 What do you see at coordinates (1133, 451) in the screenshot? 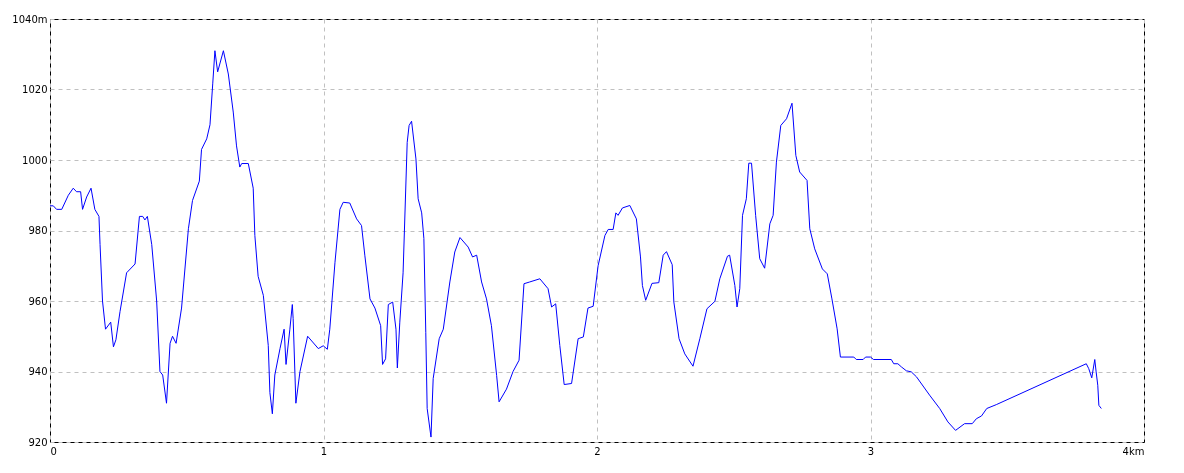
I see `x-tick-label: 4km` at bounding box center [1133, 451].